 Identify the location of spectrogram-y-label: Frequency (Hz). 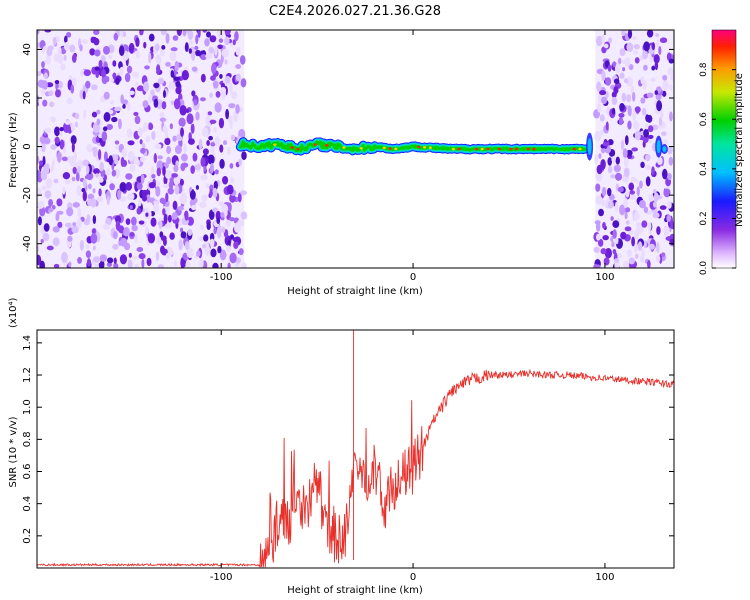
(13, 150).